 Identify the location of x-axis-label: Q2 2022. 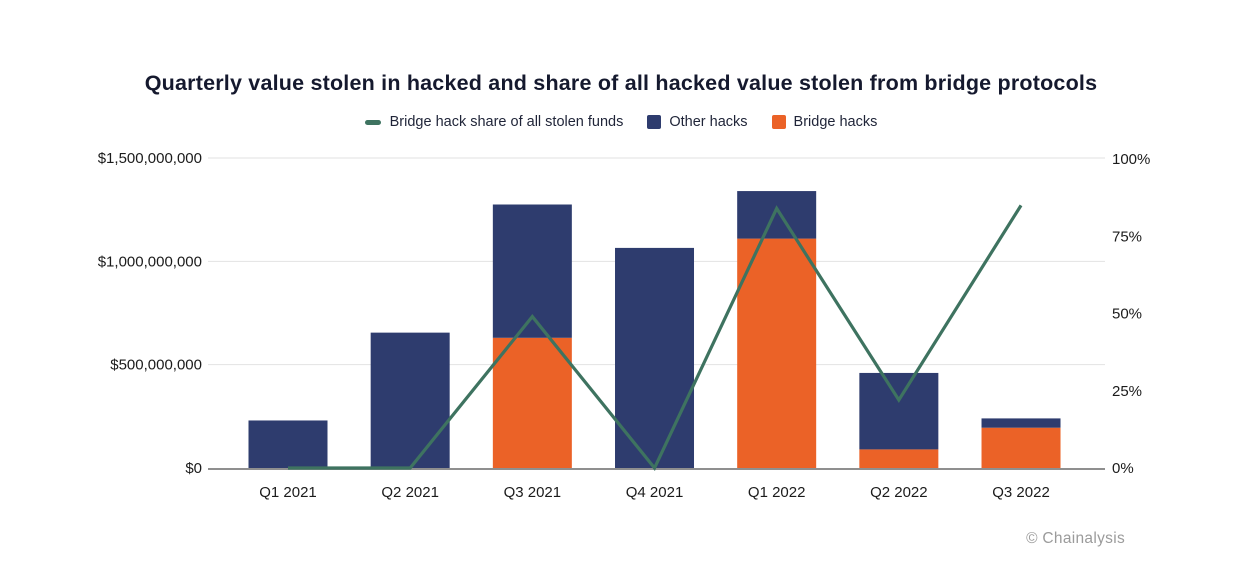
(899, 492).